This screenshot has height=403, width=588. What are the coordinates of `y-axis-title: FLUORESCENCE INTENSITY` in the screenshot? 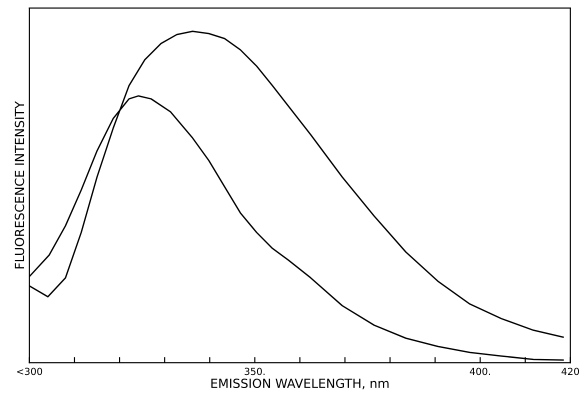 It's located at (19, 184).